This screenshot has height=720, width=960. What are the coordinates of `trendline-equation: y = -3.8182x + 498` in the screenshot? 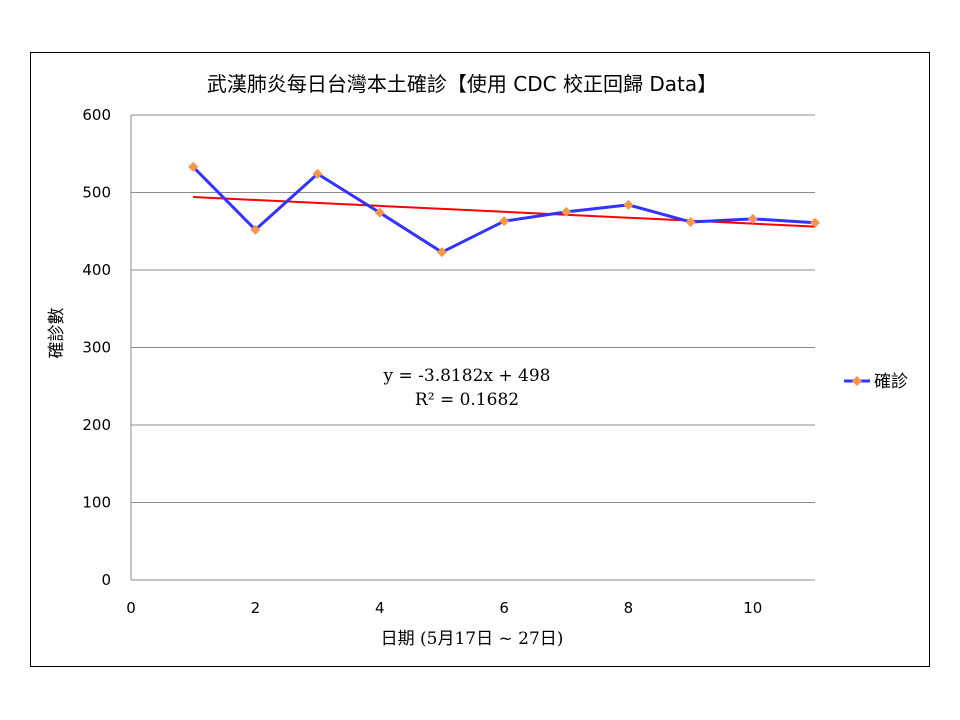 It's located at (467, 376).